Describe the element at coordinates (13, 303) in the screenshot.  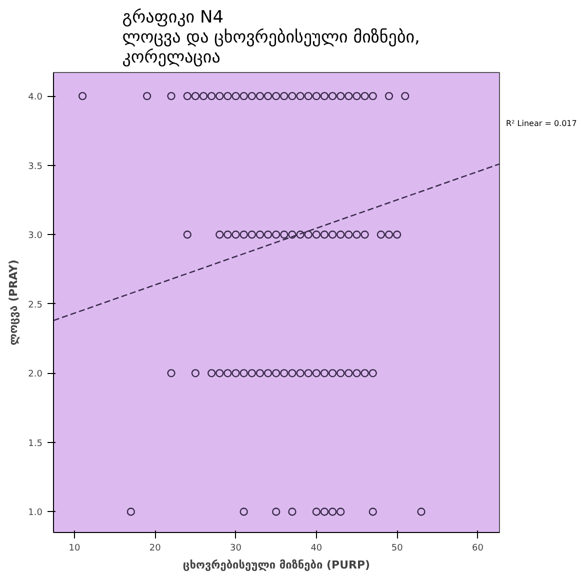
I see `y-axis-title: ლოცვა (PRAY)` at that location.